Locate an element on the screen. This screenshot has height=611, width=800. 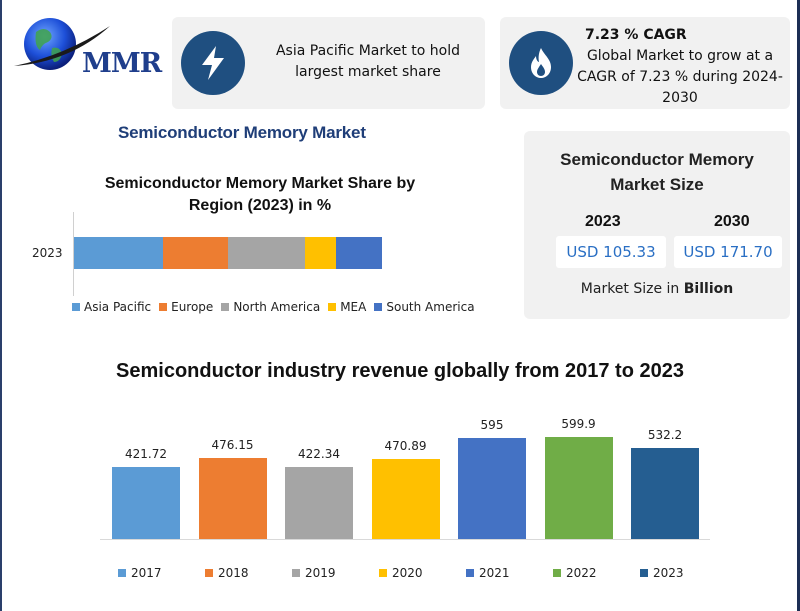
stack-segment-asia-pacific is located at coordinates (119, 253).